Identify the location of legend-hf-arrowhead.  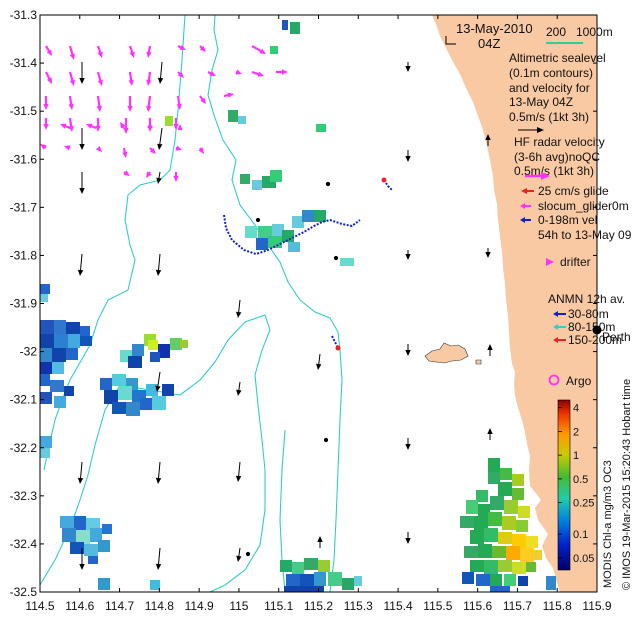
(545, 176).